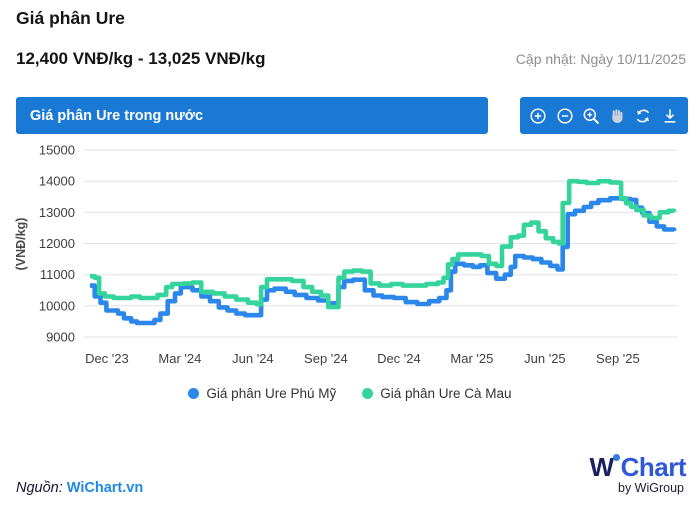  What do you see at coordinates (326, 358) in the screenshot?
I see `x-tick-label: Sep '24` at bounding box center [326, 358].